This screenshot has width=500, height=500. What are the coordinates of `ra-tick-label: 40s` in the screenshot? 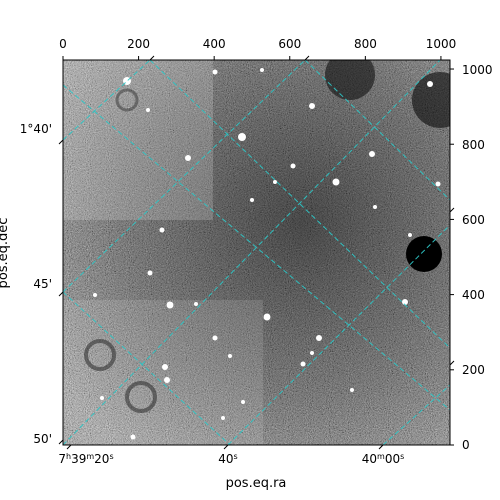 It's located at (227, 459).